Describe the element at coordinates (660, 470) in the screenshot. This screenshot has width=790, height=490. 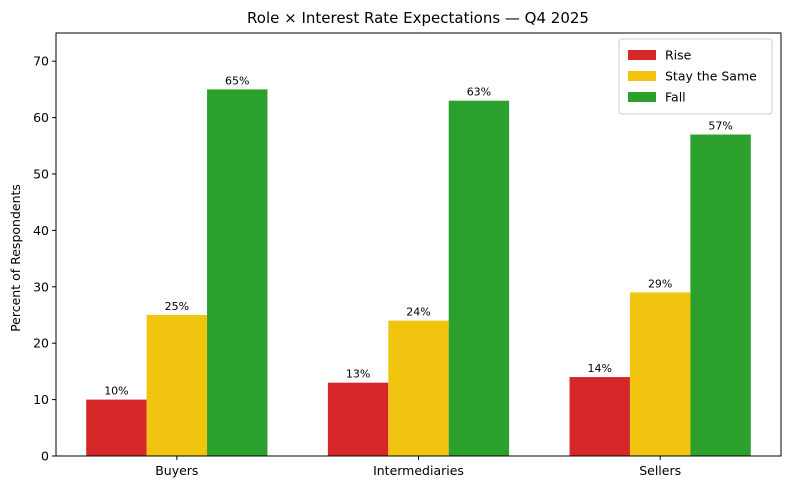
I see `x-tick-label: Sellers` at that location.